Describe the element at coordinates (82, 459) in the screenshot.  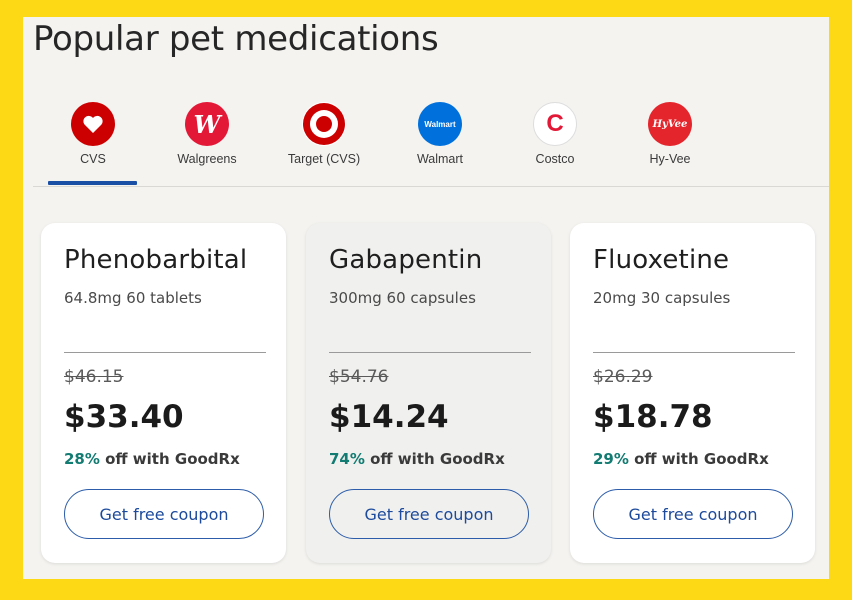
I see `savings-percent: 28%` at that location.